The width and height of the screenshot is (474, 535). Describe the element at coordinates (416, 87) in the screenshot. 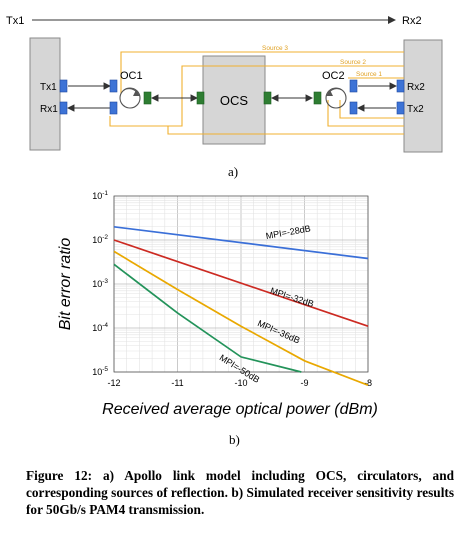

I see `right-rx2-label: Rx2` at that location.